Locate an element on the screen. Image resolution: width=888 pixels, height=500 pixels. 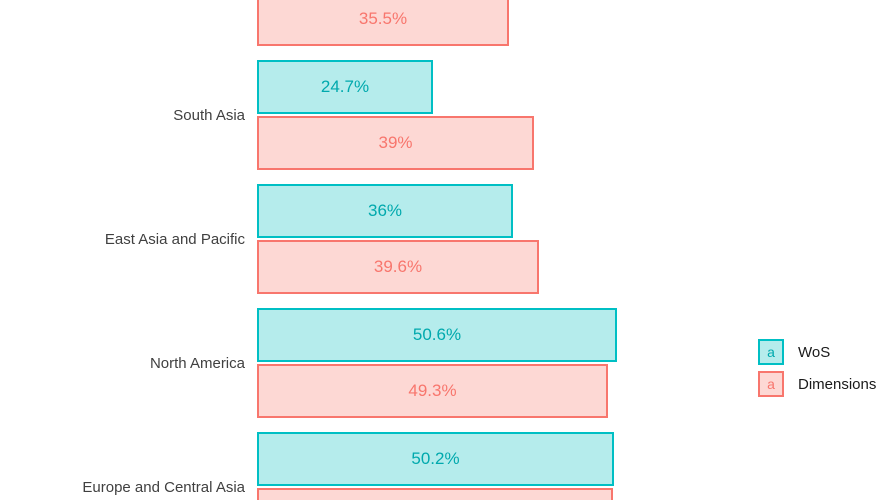
bar-value-label: 39.6% is located at coordinates (398, 266).